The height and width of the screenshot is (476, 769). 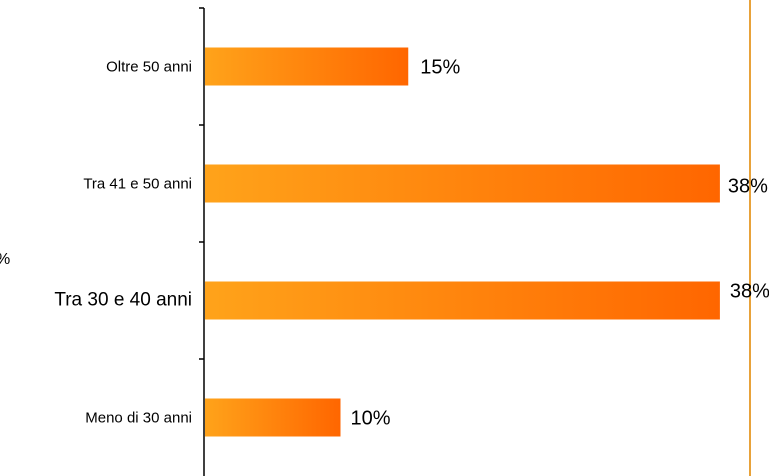 I want to click on stray-percent-label: %, so click(x=5, y=259).